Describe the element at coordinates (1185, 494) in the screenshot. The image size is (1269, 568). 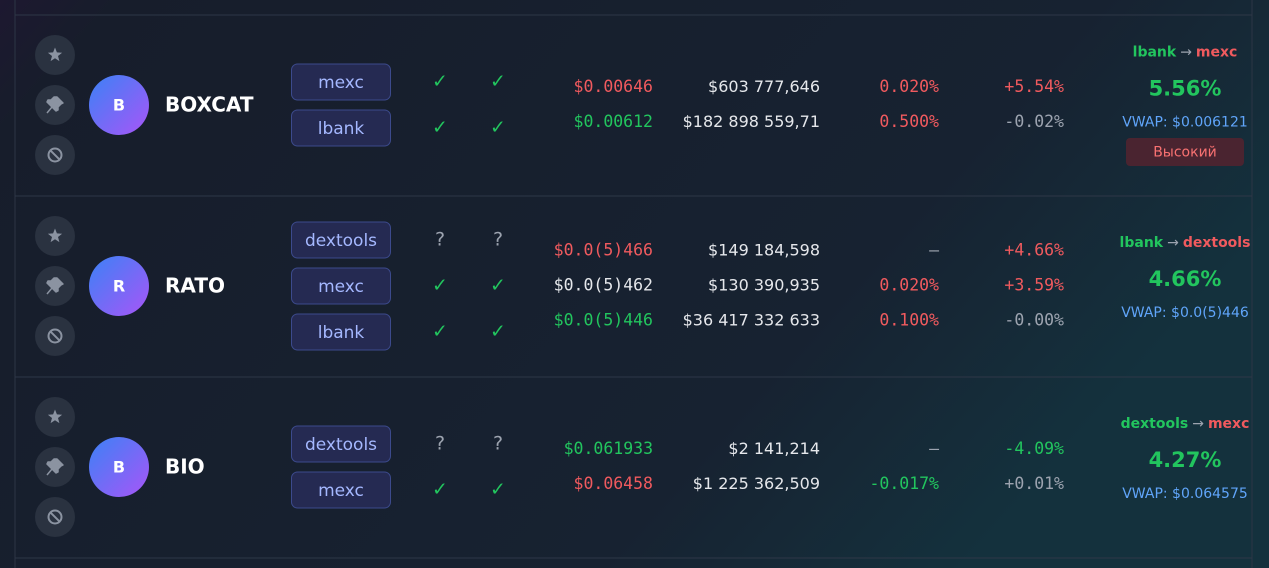
I see `vwap: VWAP: $0.064575` at that location.